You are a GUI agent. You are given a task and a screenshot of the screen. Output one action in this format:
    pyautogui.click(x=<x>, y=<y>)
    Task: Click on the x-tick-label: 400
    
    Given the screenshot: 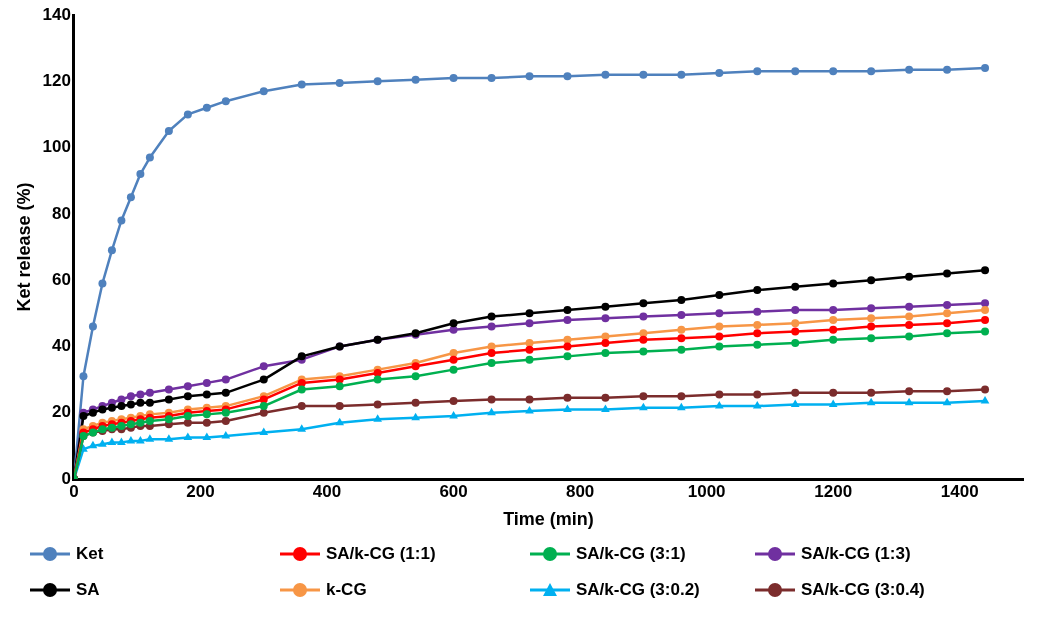 What is the action you would take?
    pyautogui.click(x=327, y=491)
    